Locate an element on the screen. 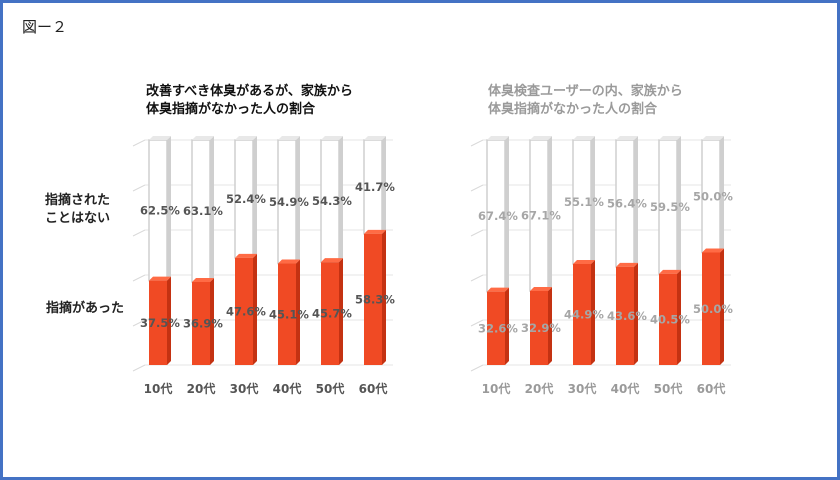  value-label-not-pointed-out: 54.3% is located at coordinates (332, 201).